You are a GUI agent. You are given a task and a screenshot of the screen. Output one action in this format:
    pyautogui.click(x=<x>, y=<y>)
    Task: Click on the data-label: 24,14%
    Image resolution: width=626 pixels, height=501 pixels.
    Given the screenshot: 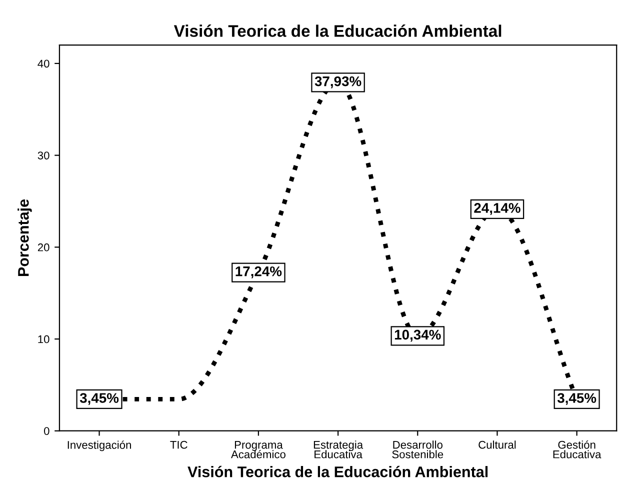 What is the action you would take?
    pyautogui.click(x=497, y=209)
    